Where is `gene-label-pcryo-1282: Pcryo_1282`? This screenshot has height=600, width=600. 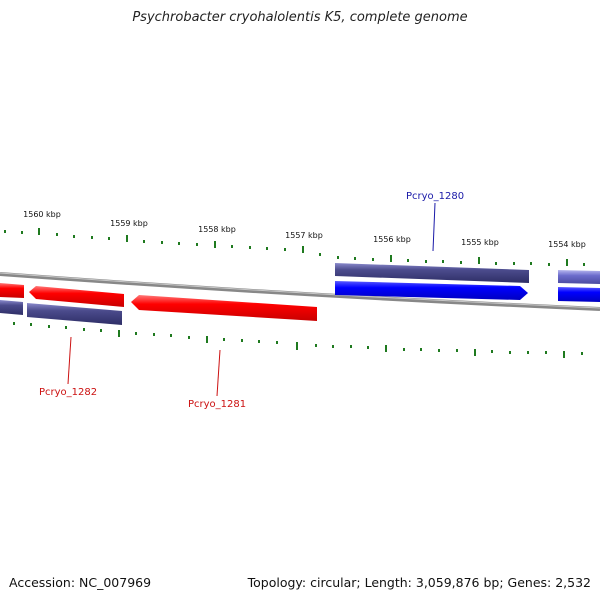 gene-label-pcryo-1282: Pcryo_1282 is located at coordinates (68, 392).